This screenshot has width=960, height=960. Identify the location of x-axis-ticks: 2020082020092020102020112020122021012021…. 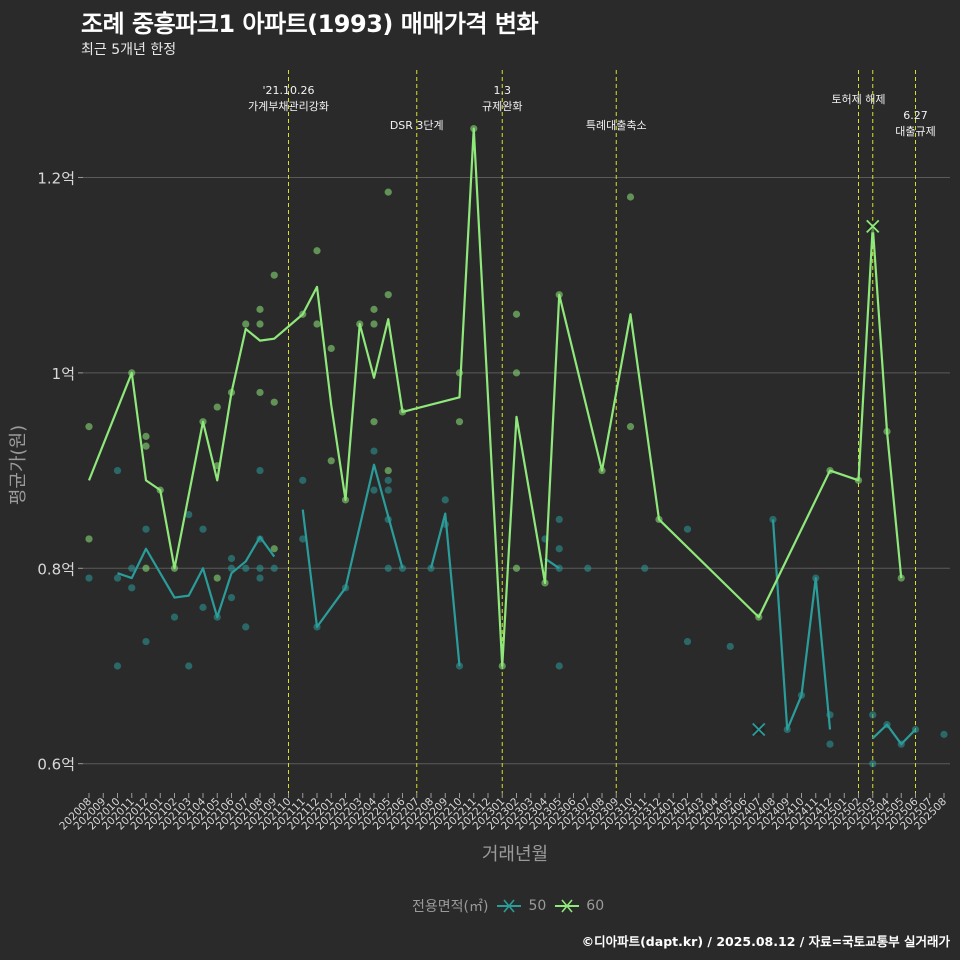
(503, 812).